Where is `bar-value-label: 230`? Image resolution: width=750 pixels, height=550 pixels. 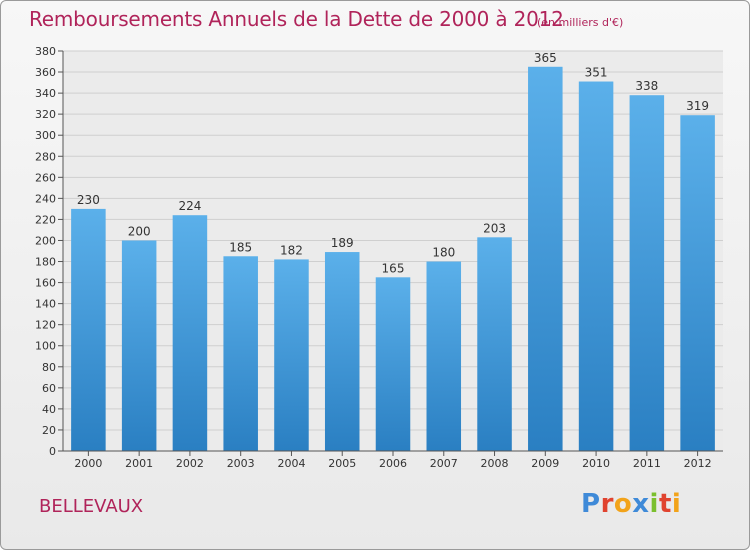 bar-value-label: 230 is located at coordinates (88, 200).